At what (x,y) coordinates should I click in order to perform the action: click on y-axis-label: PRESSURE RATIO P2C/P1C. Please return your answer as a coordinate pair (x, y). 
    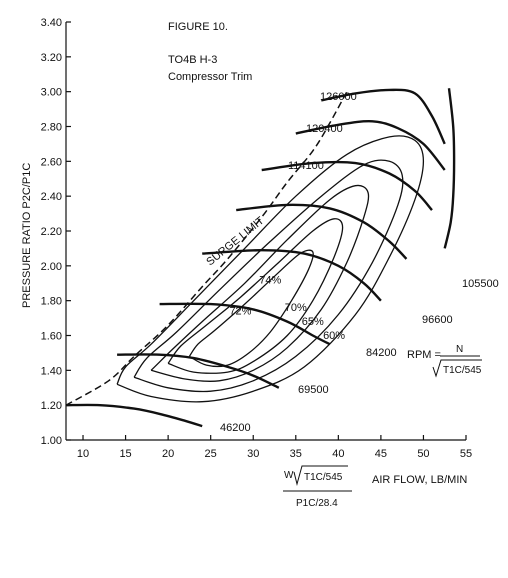
    Looking at the image, I should click on (27, 235).